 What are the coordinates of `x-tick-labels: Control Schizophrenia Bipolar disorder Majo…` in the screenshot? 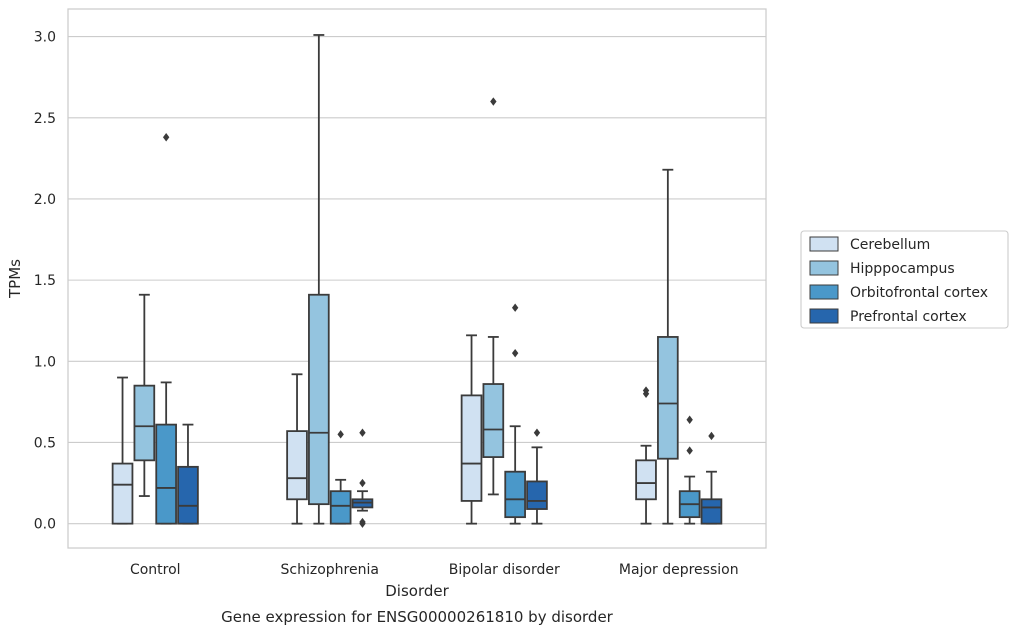 It's located at (434, 570).